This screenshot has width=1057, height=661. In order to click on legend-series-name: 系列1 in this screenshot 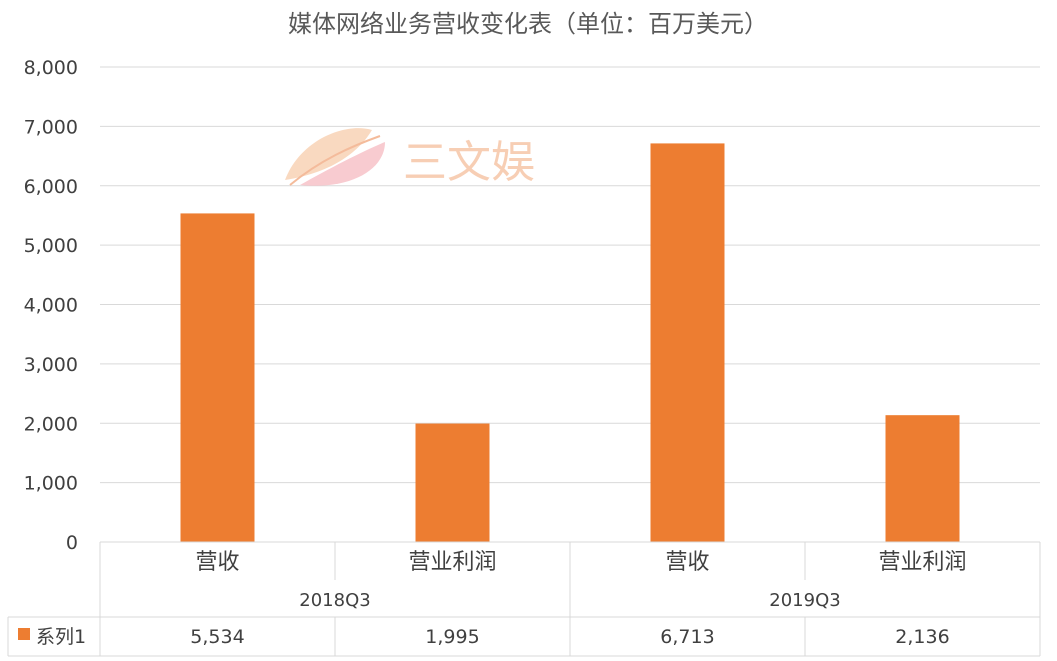, I will do `click(61, 637)`.